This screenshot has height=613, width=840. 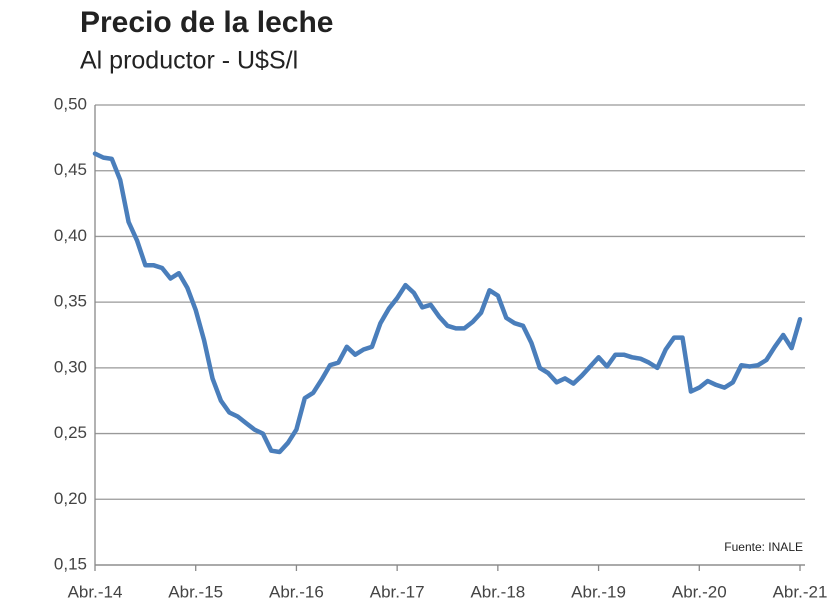 What do you see at coordinates (800, 591) in the screenshot?
I see `x-tick-label: Abr.-21` at bounding box center [800, 591].